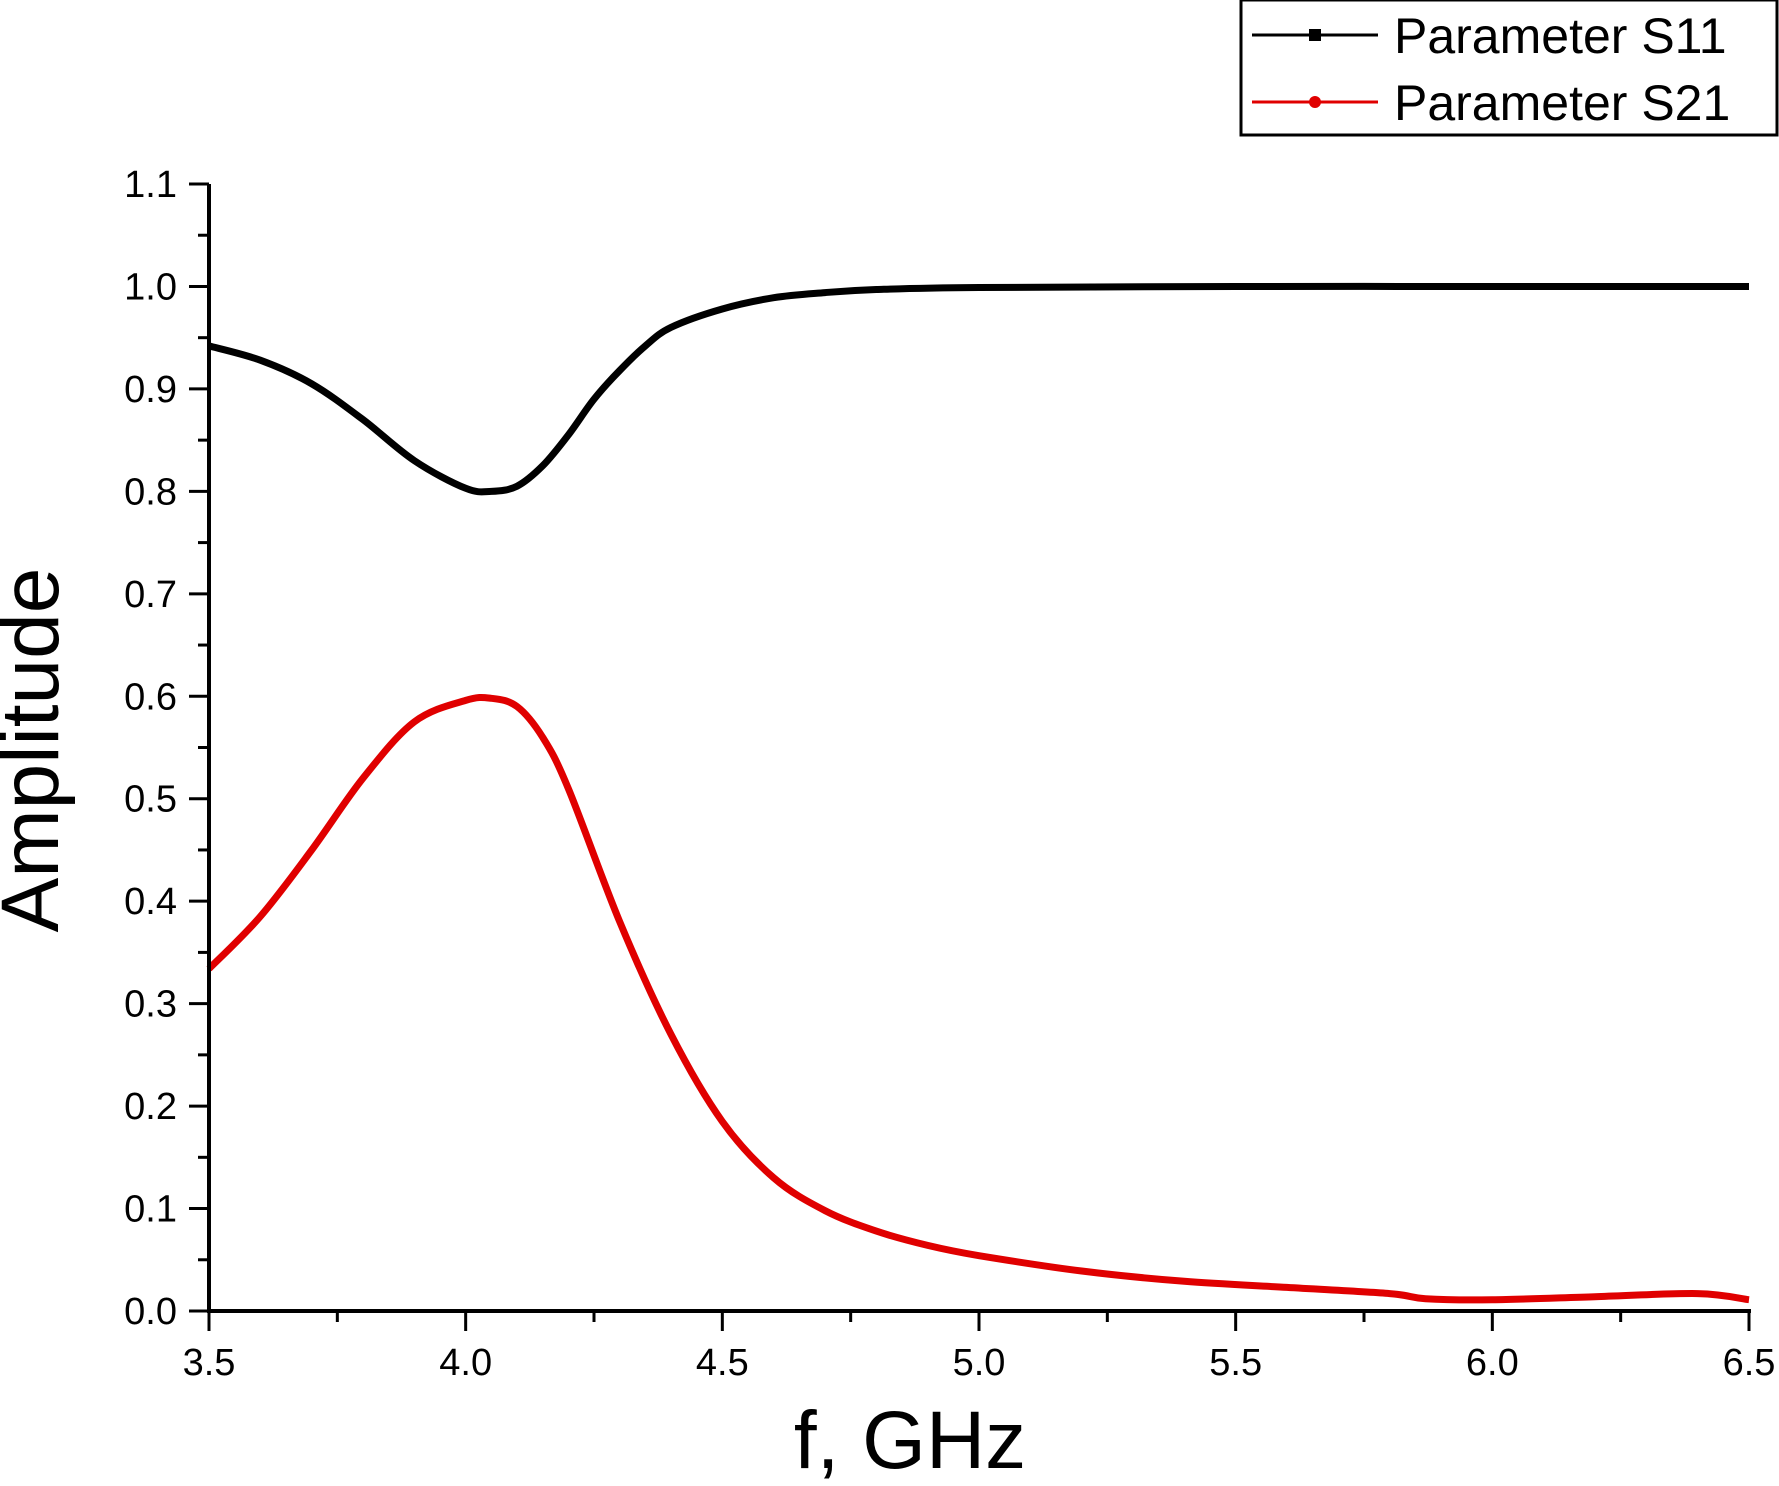 The width and height of the screenshot is (1779, 1486). I want to click on x-tick-label: 4.5, so click(722, 1363).